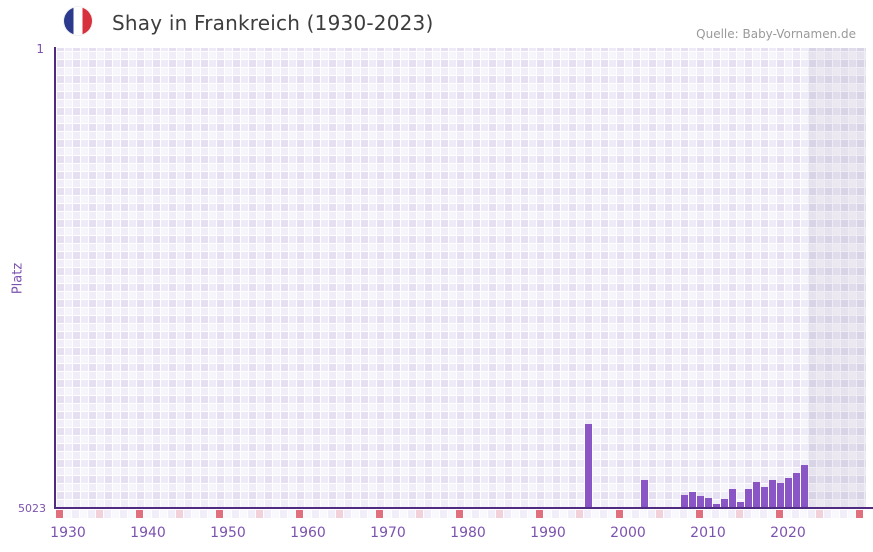  I want to click on year-square-1944, so click(171, 514).